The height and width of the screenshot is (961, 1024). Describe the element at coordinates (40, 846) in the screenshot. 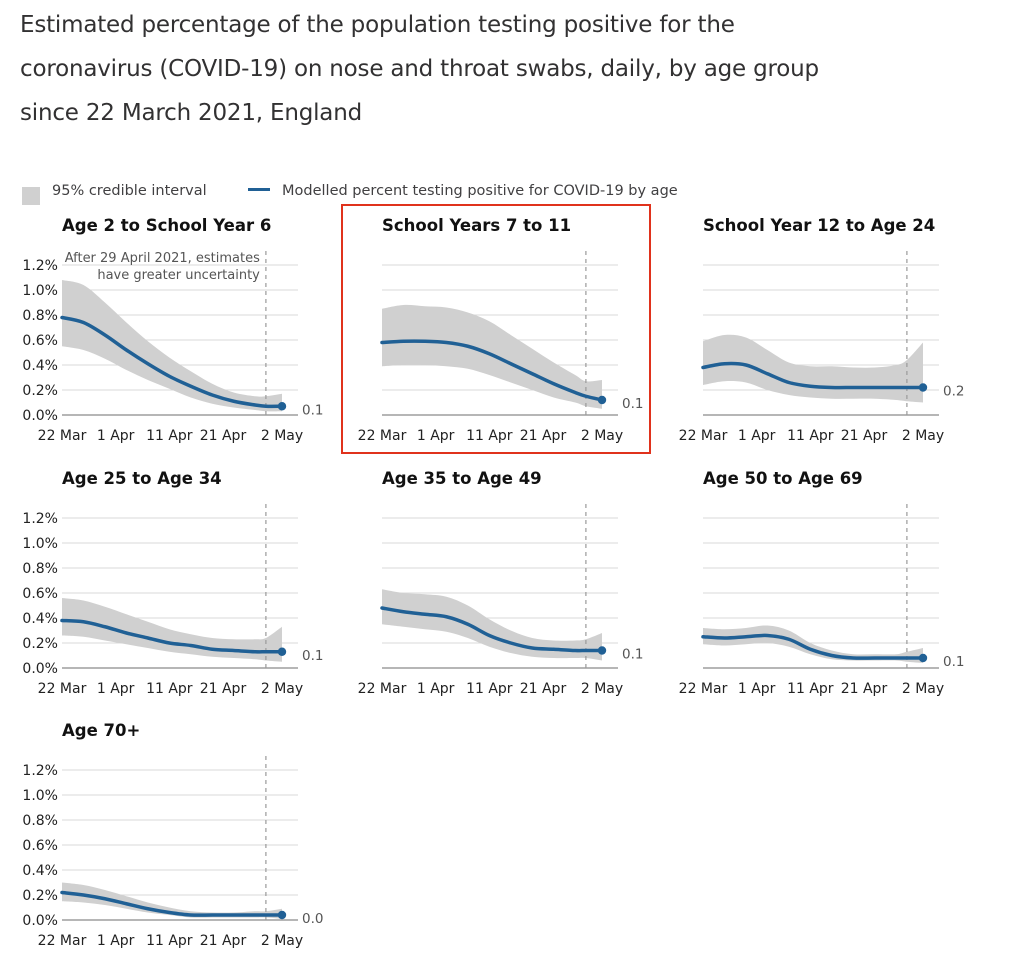

I see `panel-7-y-tick-label: 0.6%` at that location.